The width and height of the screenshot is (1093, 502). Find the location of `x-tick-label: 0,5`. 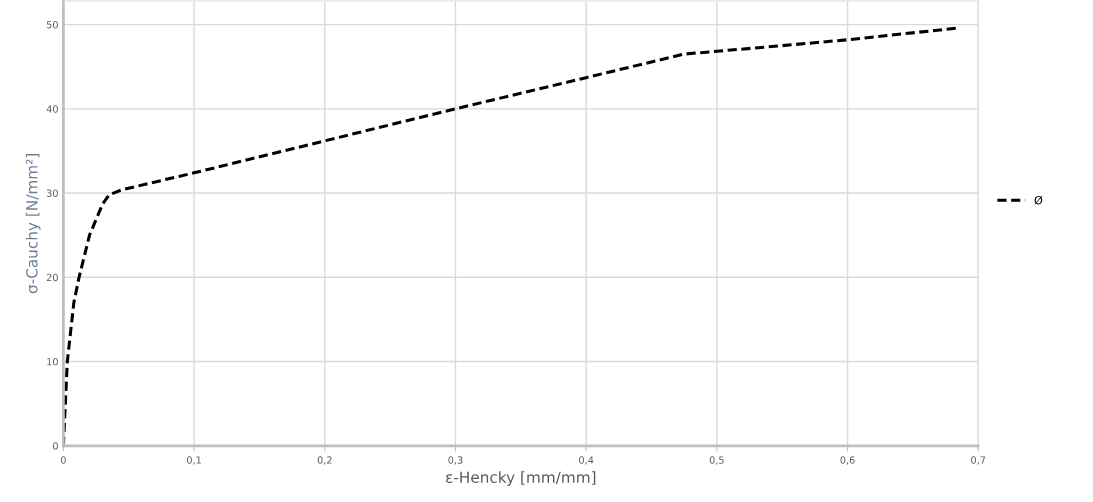

x-tick-label: 0,5 is located at coordinates (716, 460).